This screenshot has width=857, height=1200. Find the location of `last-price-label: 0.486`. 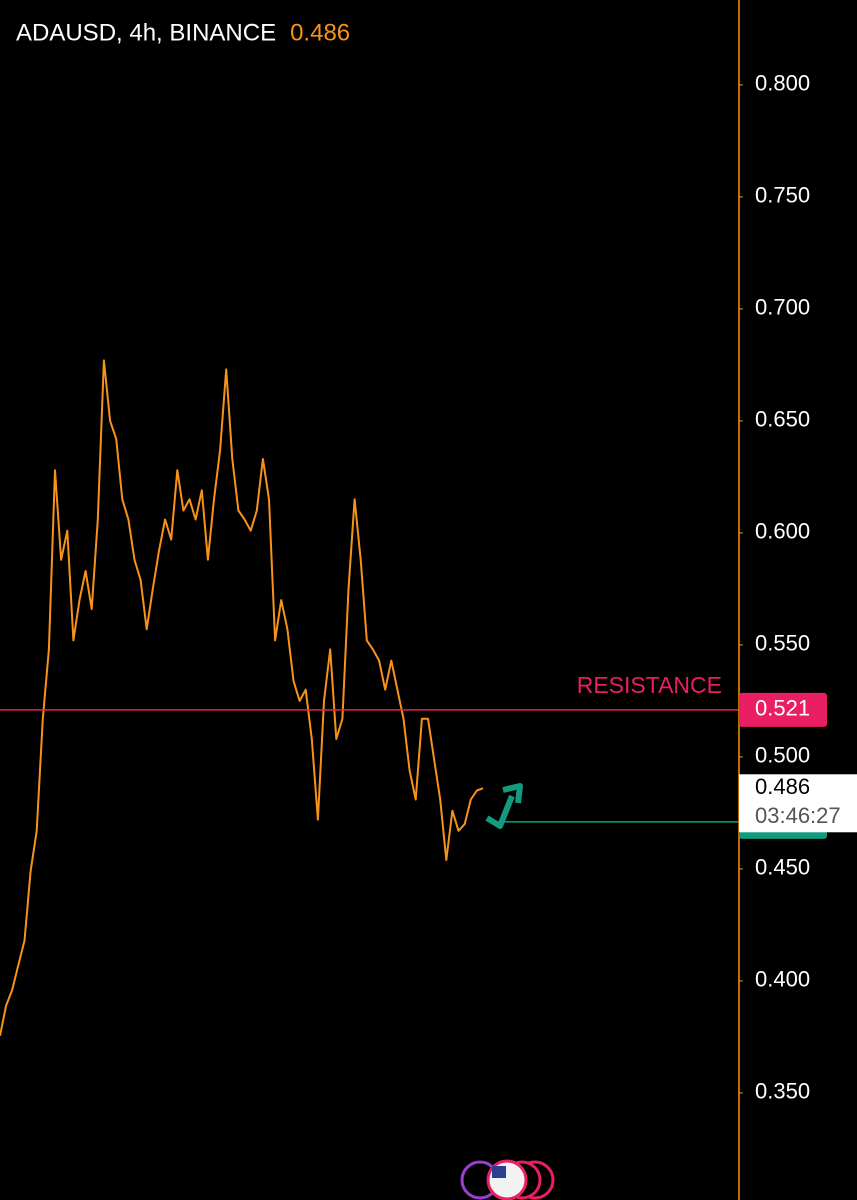

last-price-label: 0.486 is located at coordinates (782, 786).